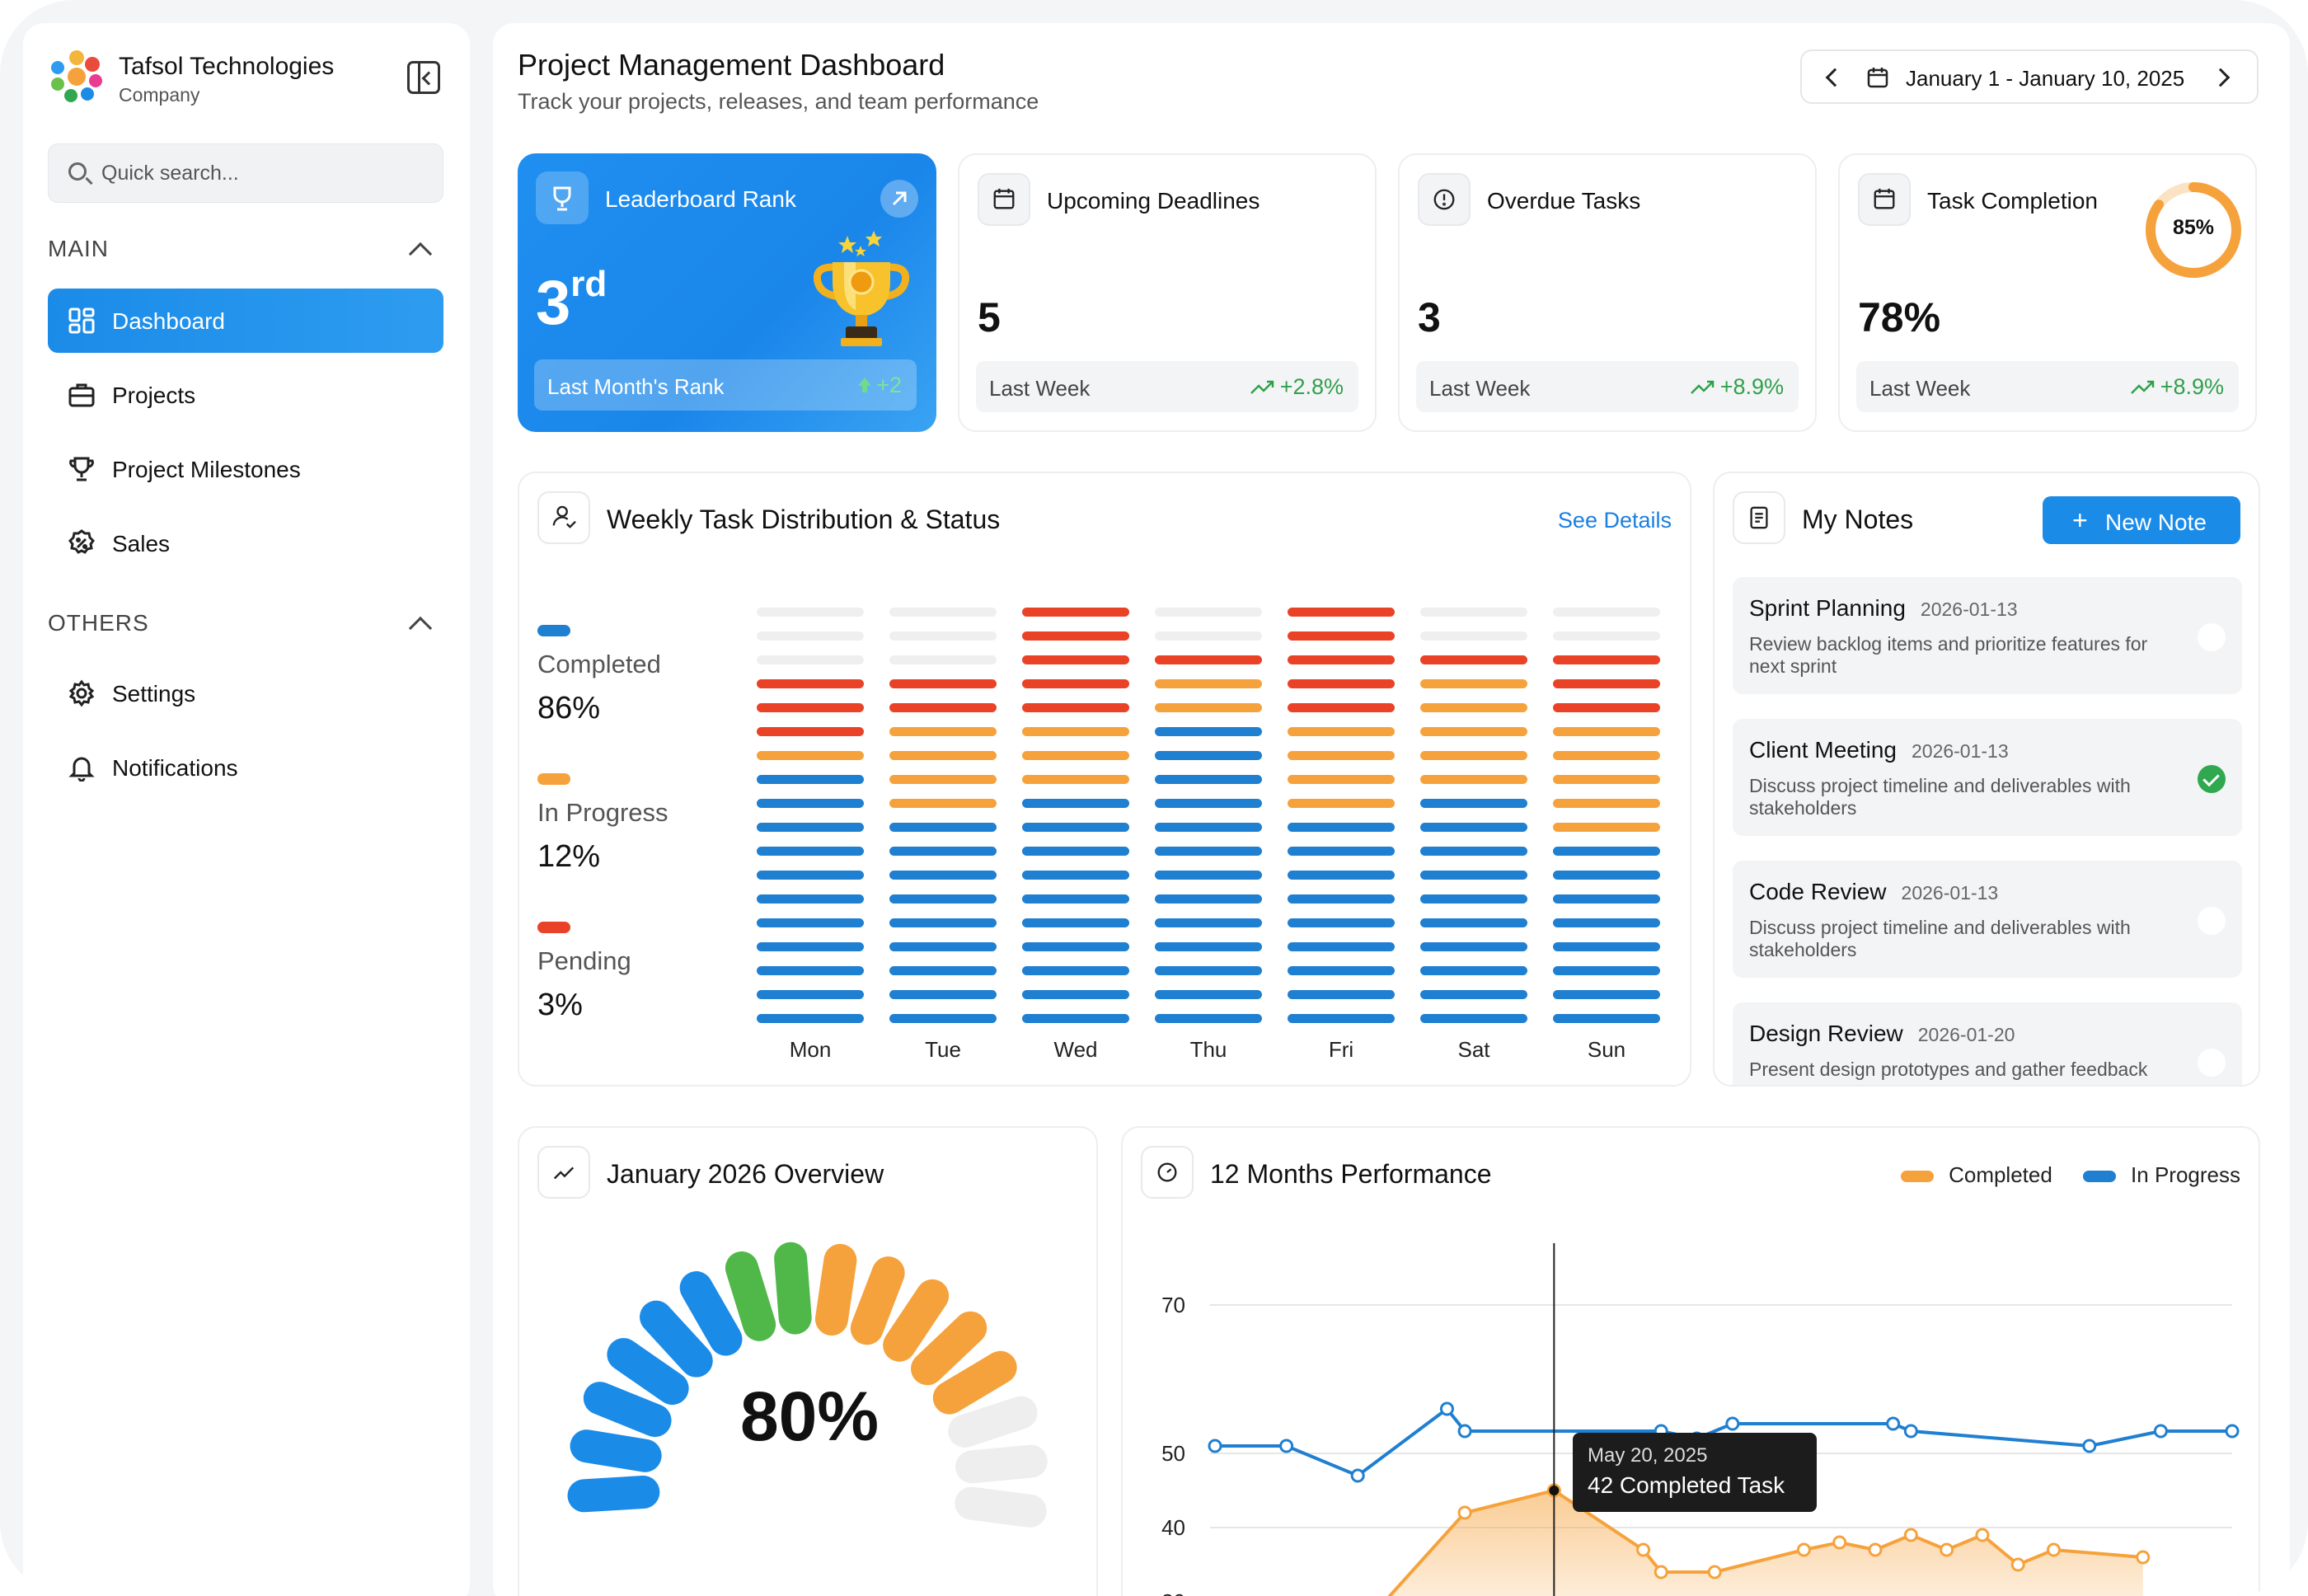  I want to click on calendar-icon, so click(1004, 199).